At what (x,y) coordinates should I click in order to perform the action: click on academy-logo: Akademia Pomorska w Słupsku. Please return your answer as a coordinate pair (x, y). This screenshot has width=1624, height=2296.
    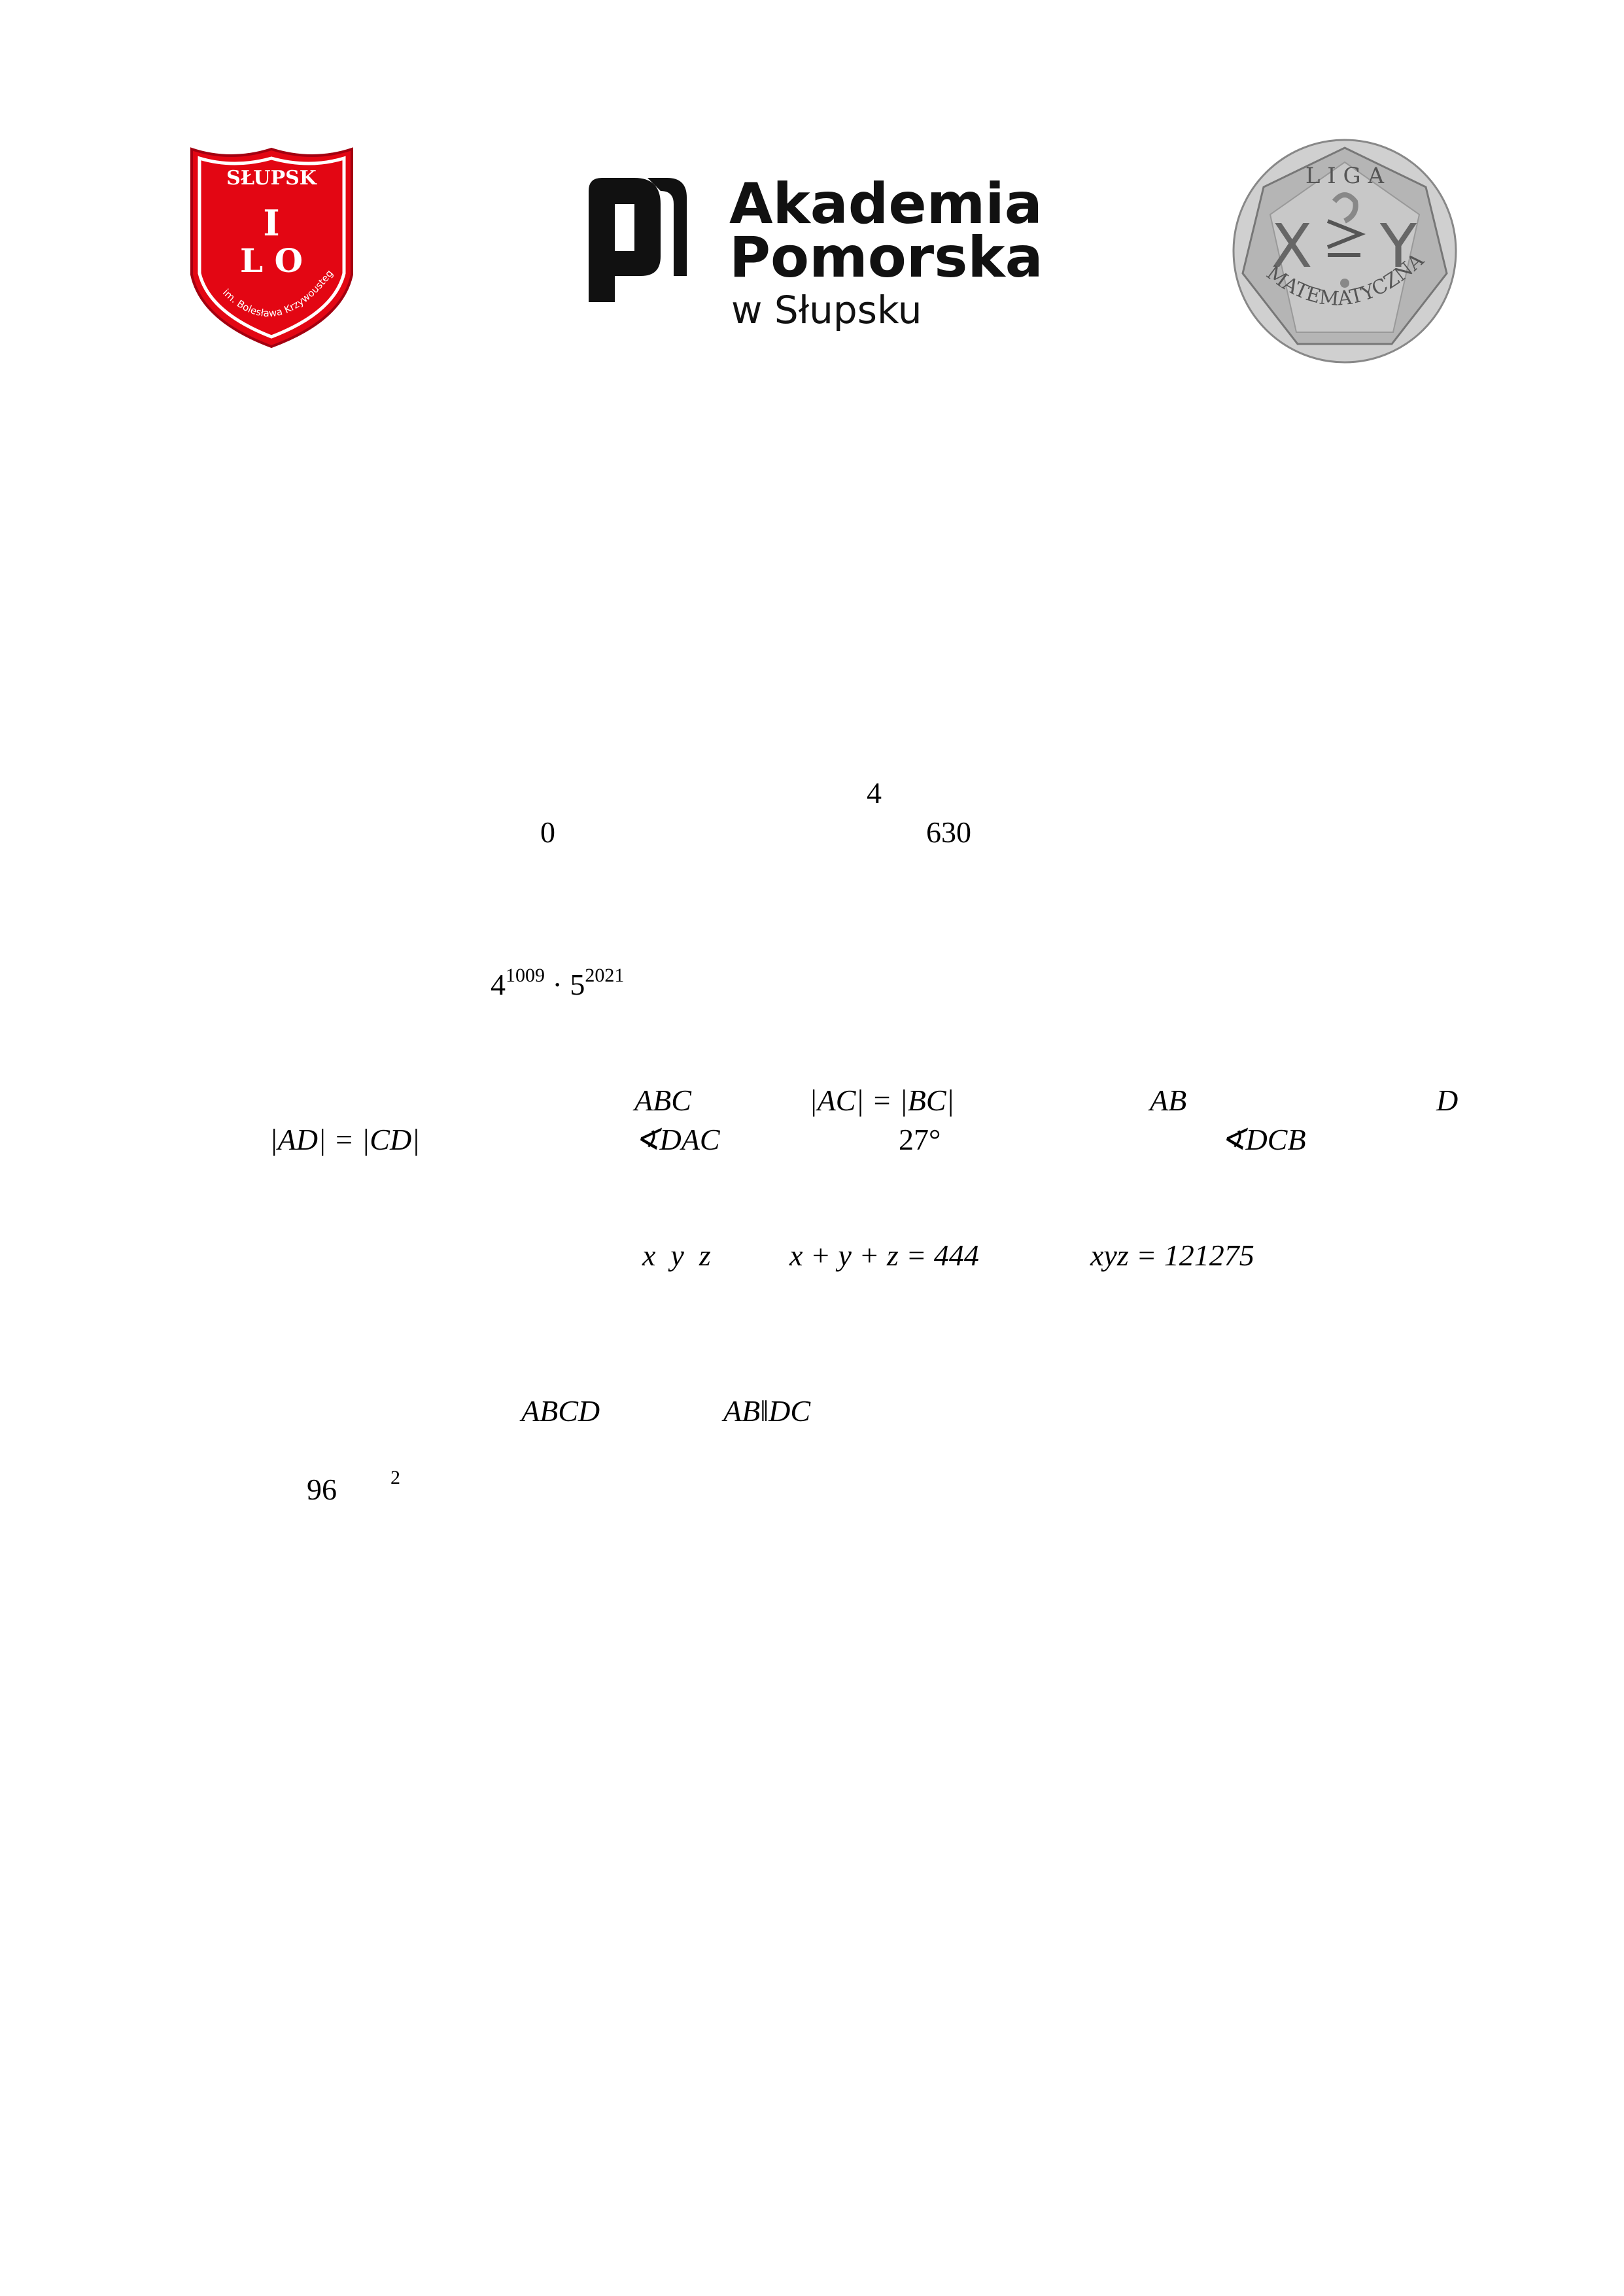
    Looking at the image, I should click on (817, 256).